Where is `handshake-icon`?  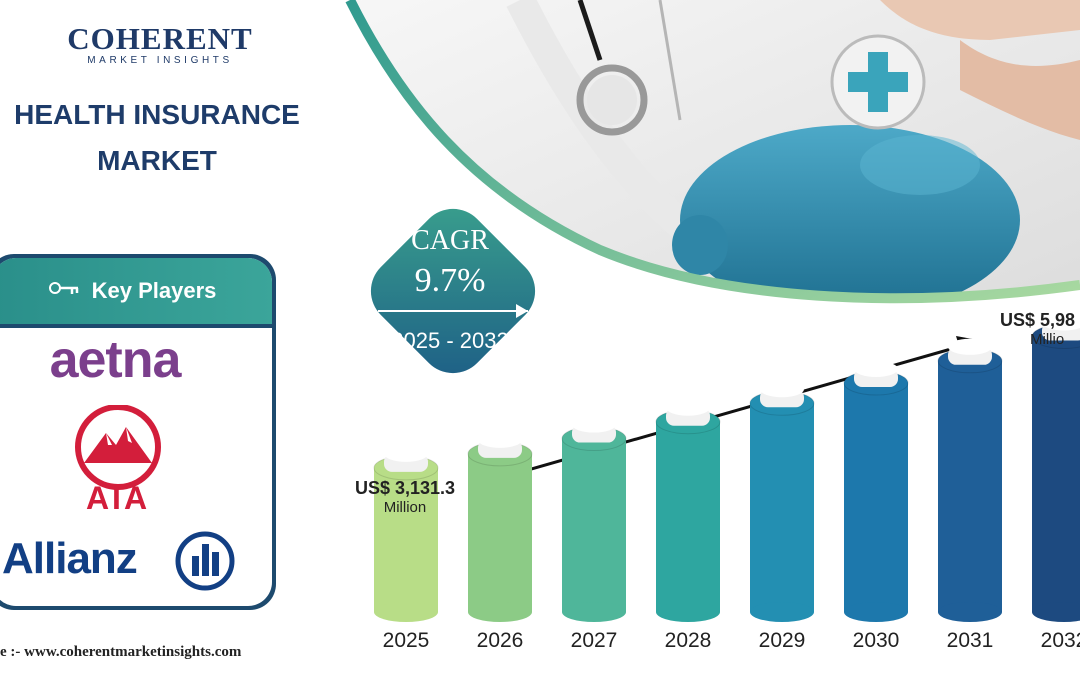
handshake-icon is located at coordinates (65, 291).